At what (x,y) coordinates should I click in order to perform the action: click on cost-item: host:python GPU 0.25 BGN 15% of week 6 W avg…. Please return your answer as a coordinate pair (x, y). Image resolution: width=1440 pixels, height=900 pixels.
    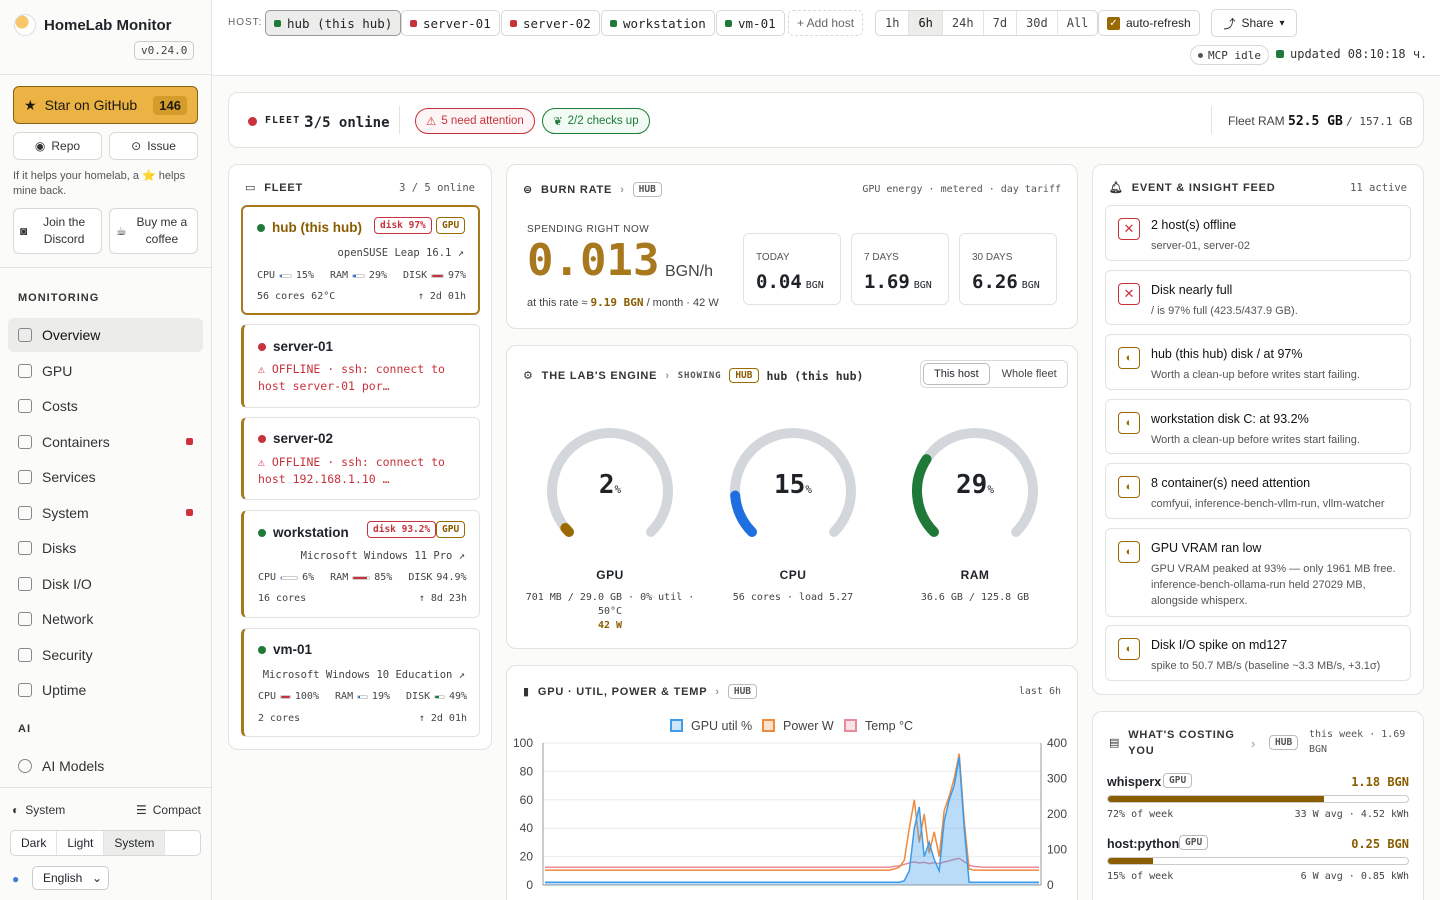
    Looking at the image, I should click on (1258, 862).